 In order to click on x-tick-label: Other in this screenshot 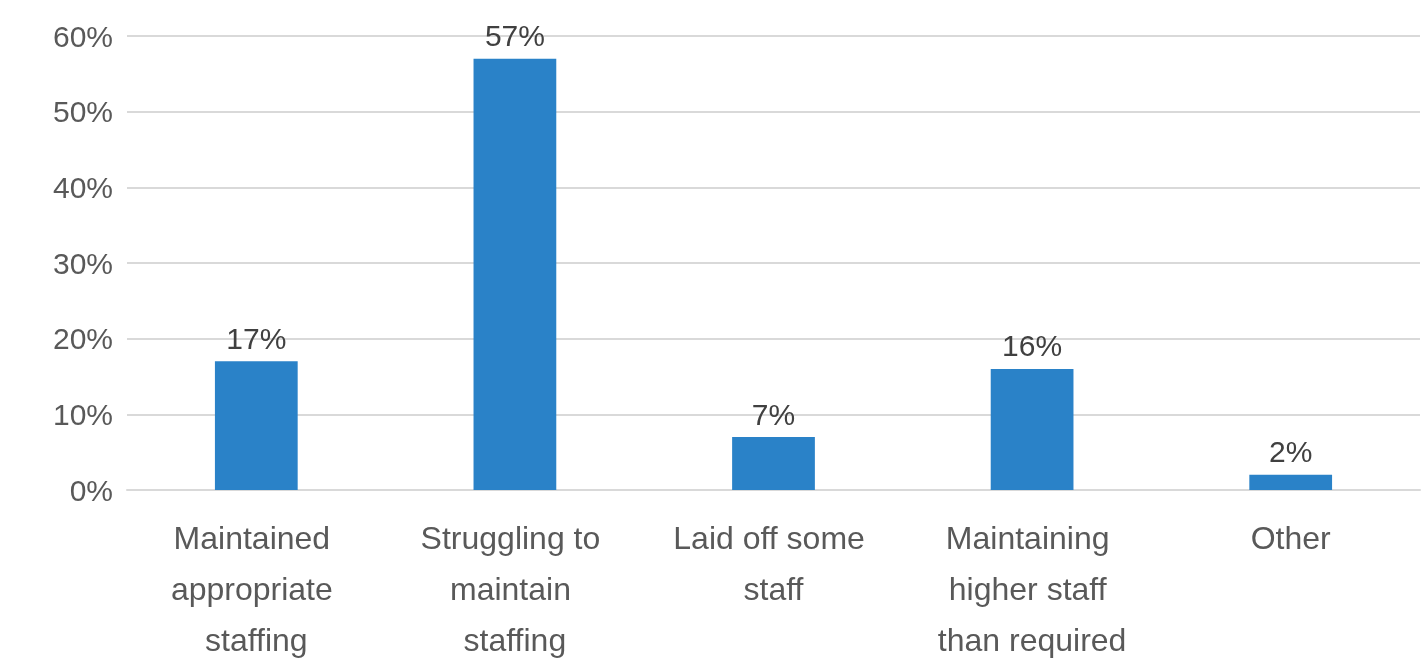, I will do `click(1291, 537)`.